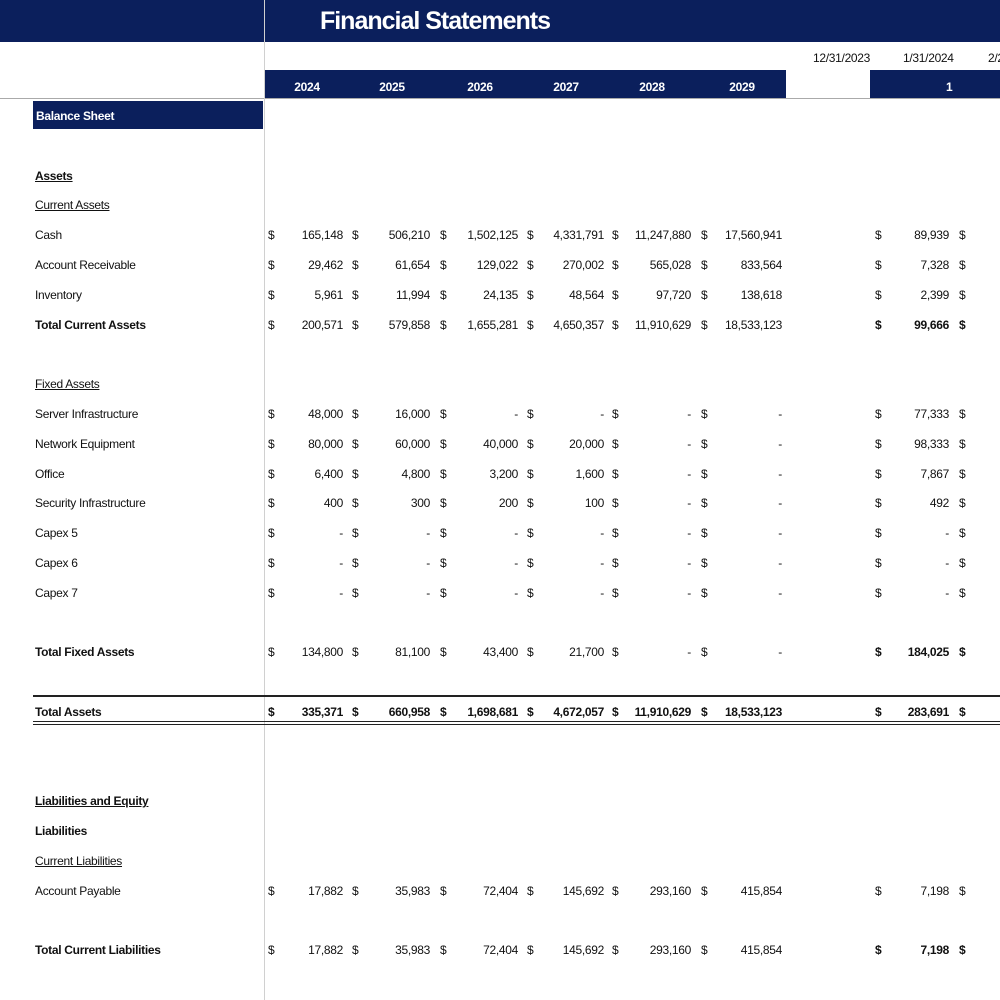  What do you see at coordinates (435, 21) in the screenshot?
I see `title: Financial Statements` at bounding box center [435, 21].